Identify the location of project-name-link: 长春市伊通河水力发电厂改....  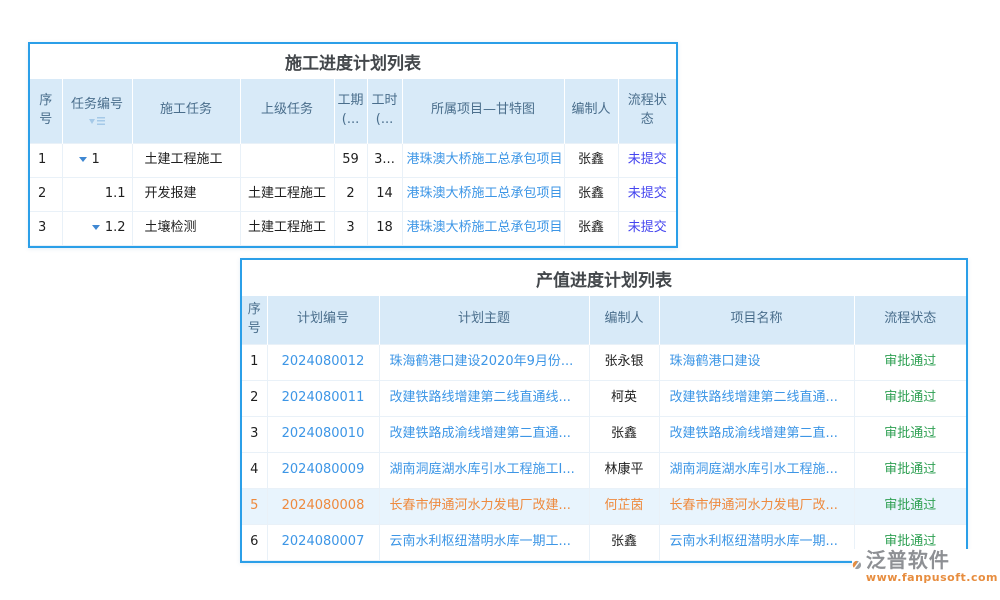
(756, 506).